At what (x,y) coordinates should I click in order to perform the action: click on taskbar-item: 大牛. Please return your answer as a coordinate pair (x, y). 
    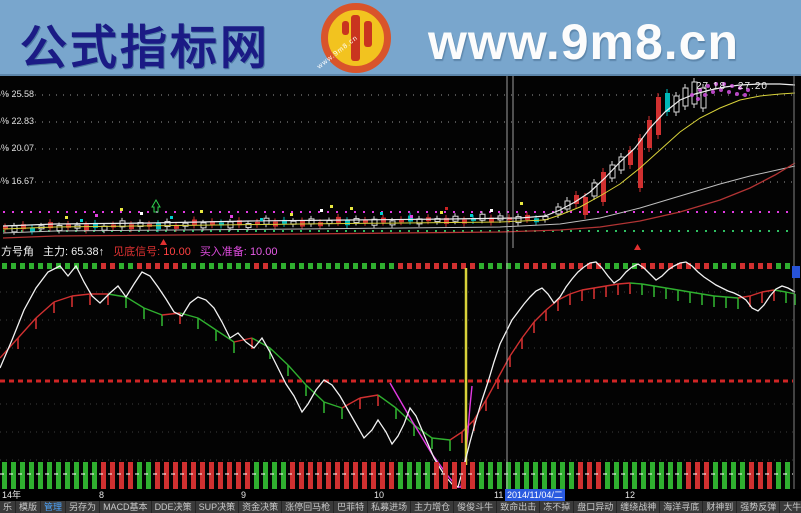
    Looking at the image, I should click on (790, 507).